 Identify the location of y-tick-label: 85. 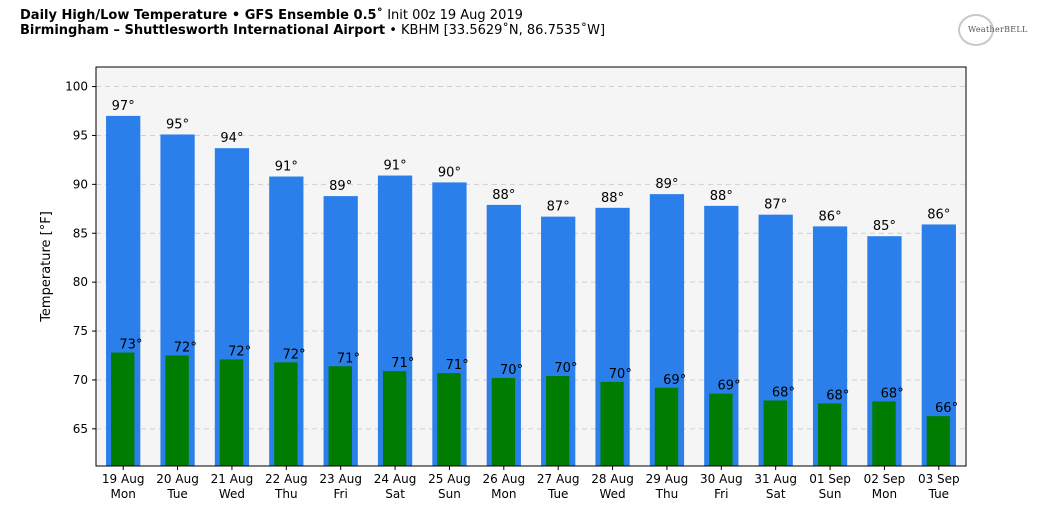
(80, 233).